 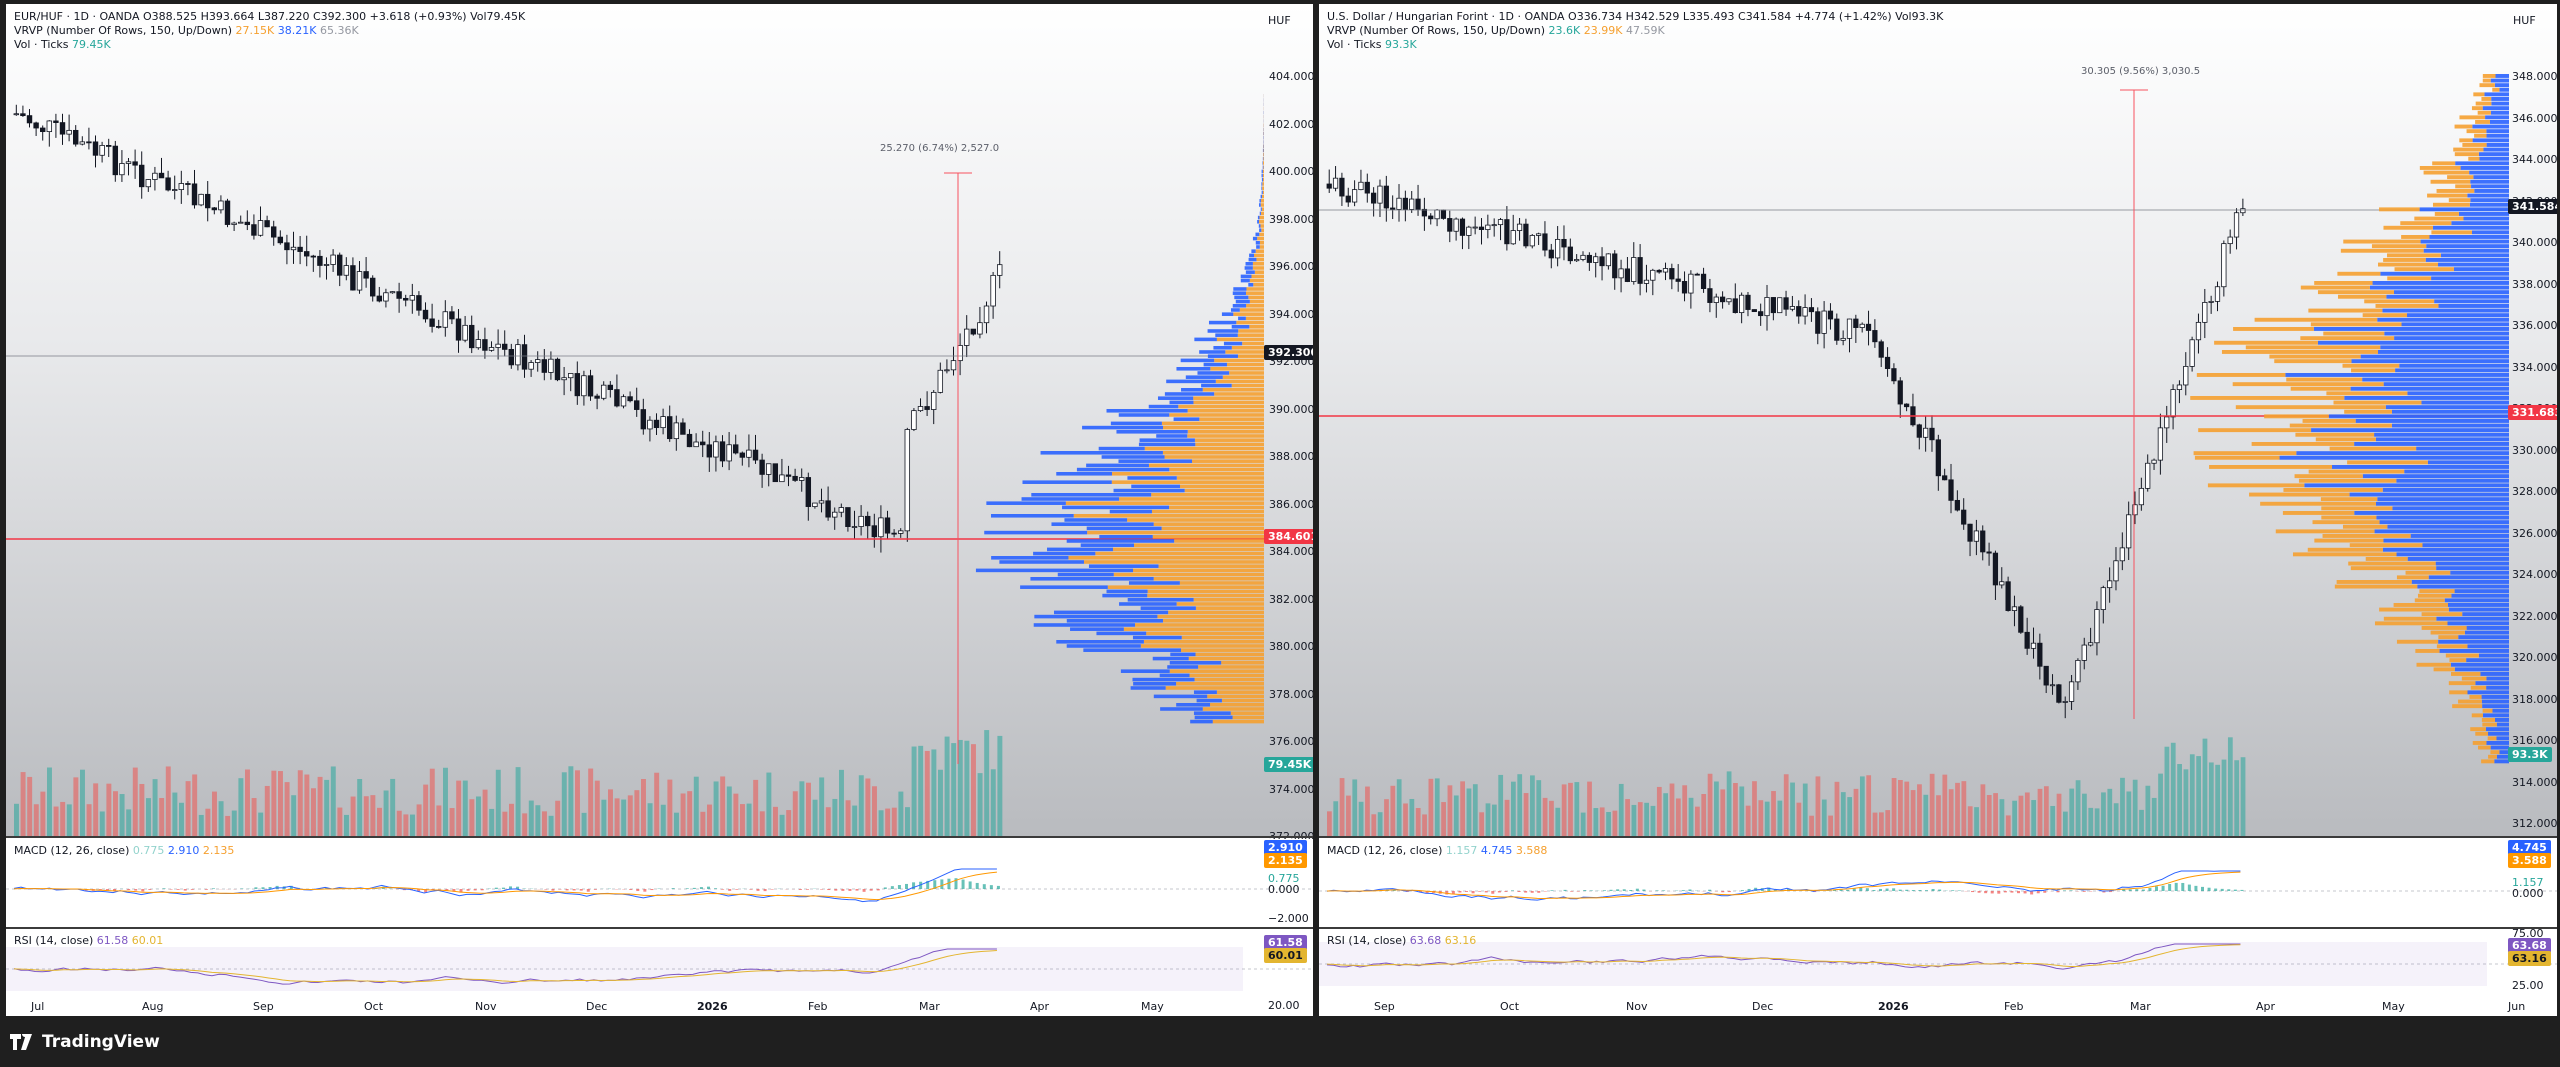 I want to click on rsi-legend: RSI (14, close) 61.58 60.01, so click(x=88, y=941).